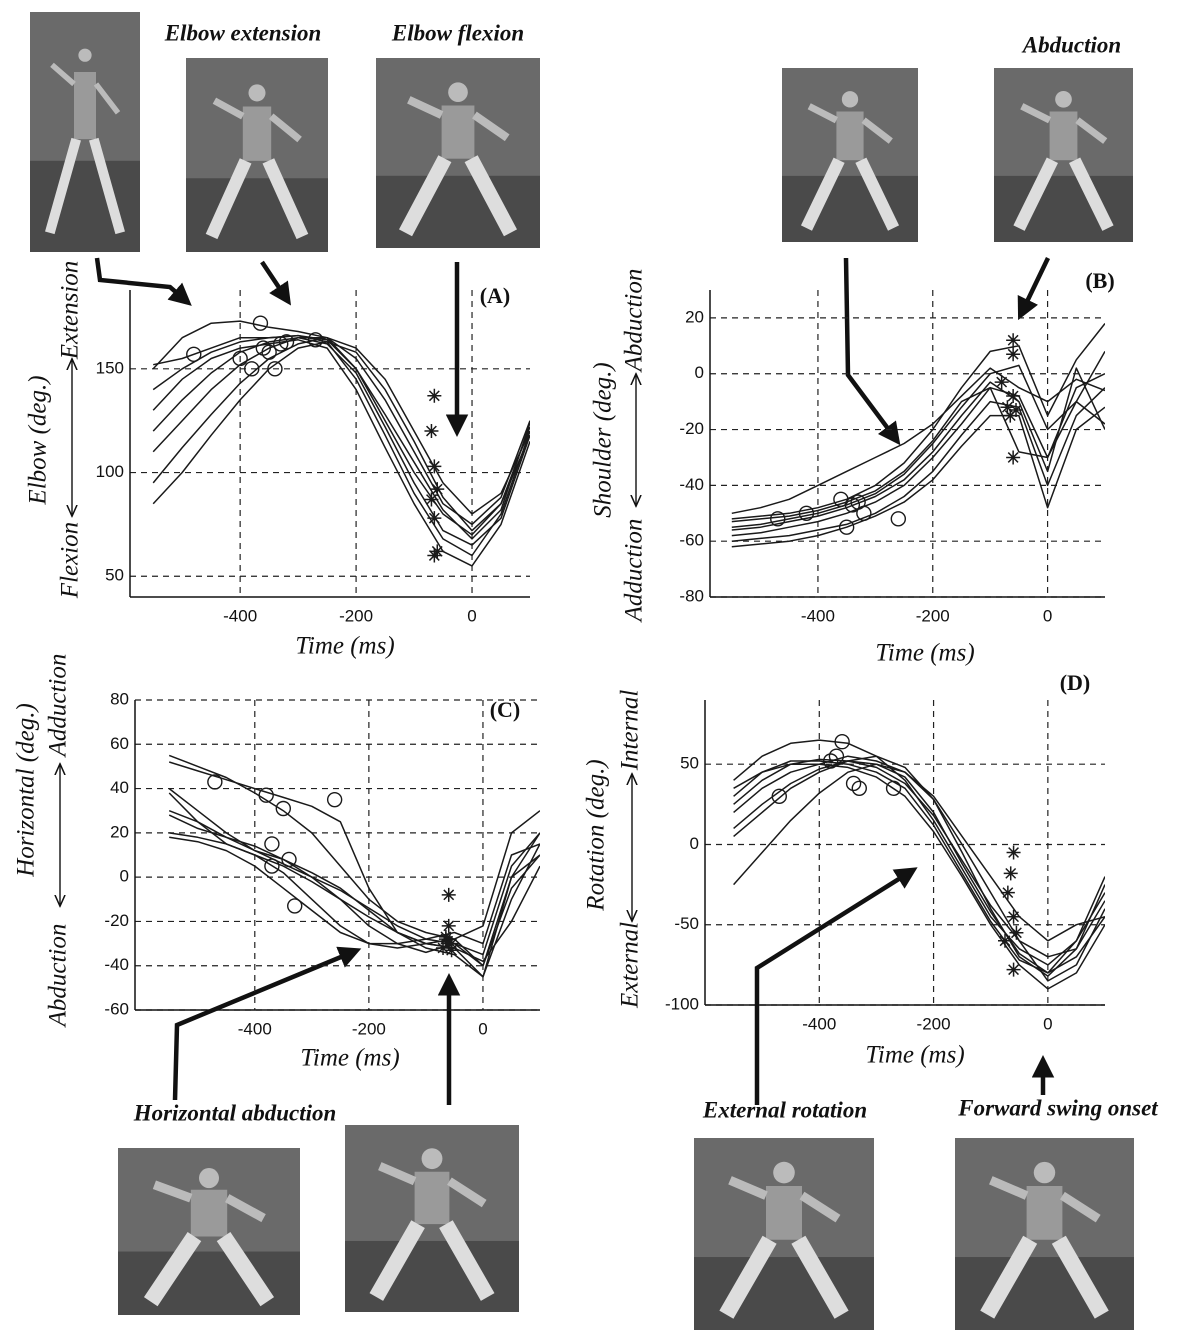 This screenshot has width=1182, height=1343. I want to click on y-tick-label: 100, so click(110, 471).